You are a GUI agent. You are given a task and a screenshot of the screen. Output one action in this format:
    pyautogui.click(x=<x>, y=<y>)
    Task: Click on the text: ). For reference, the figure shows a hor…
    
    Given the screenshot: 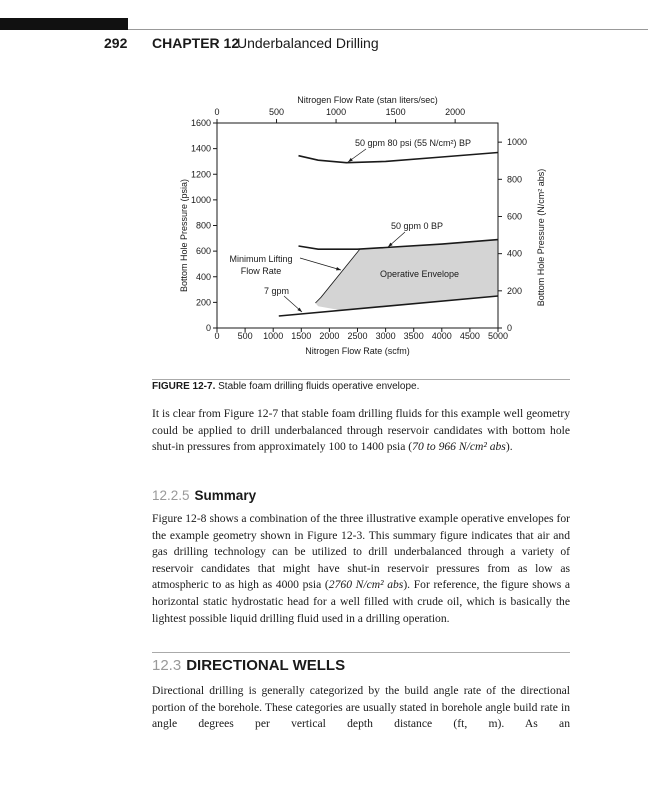 What is the action you would take?
    pyautogui.click(x=361, y=601)
    